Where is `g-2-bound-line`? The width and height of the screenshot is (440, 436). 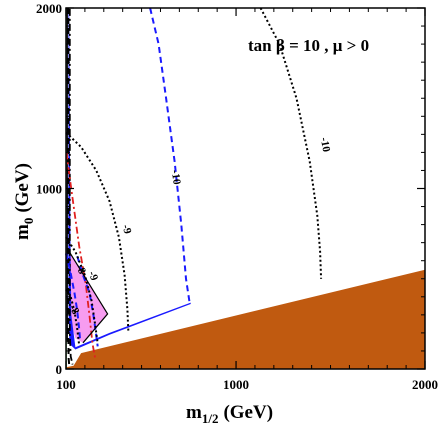 g-2-bound-line is located at coordinates (89, 298).